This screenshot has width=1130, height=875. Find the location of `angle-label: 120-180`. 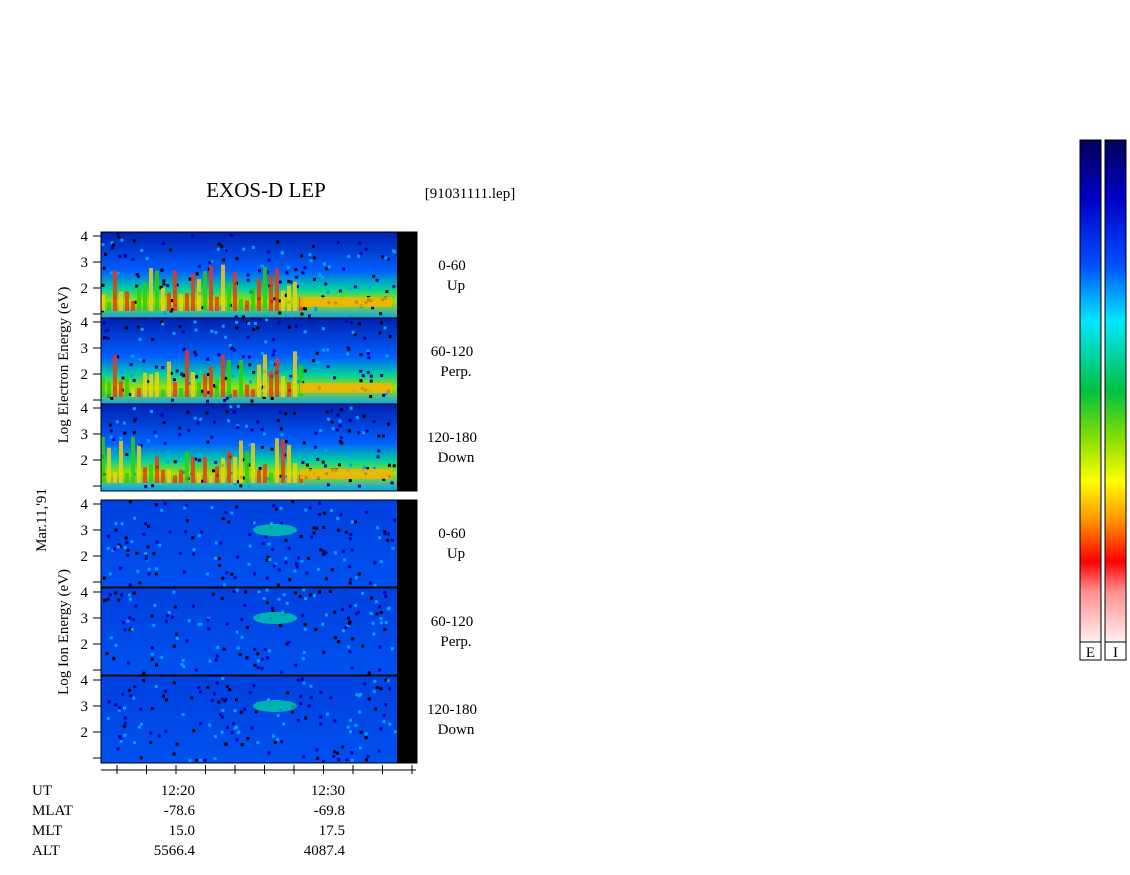

angle-label: 120-180 is located at coordinates (452, 710).